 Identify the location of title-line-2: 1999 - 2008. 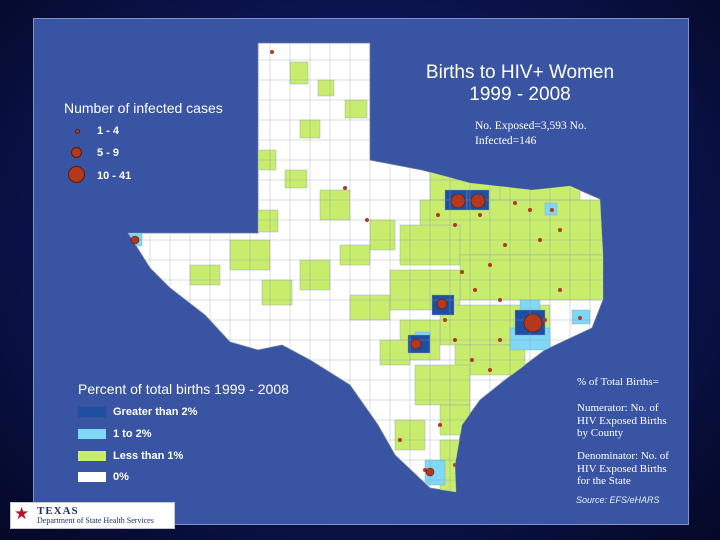
(520, 94).